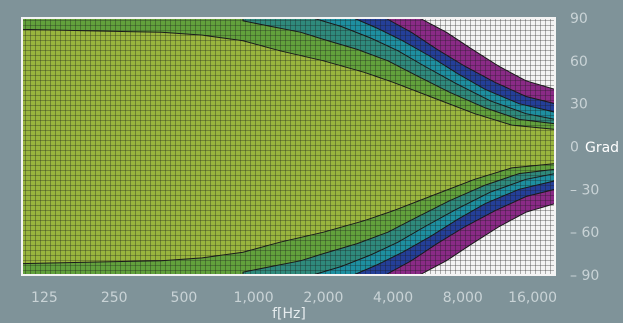 This screenshot has width=623, height=323. What do you see at coordinates (579, 62) in the screenshot?
I see `y-tick-label: 60` at bounding box center [579, 62].